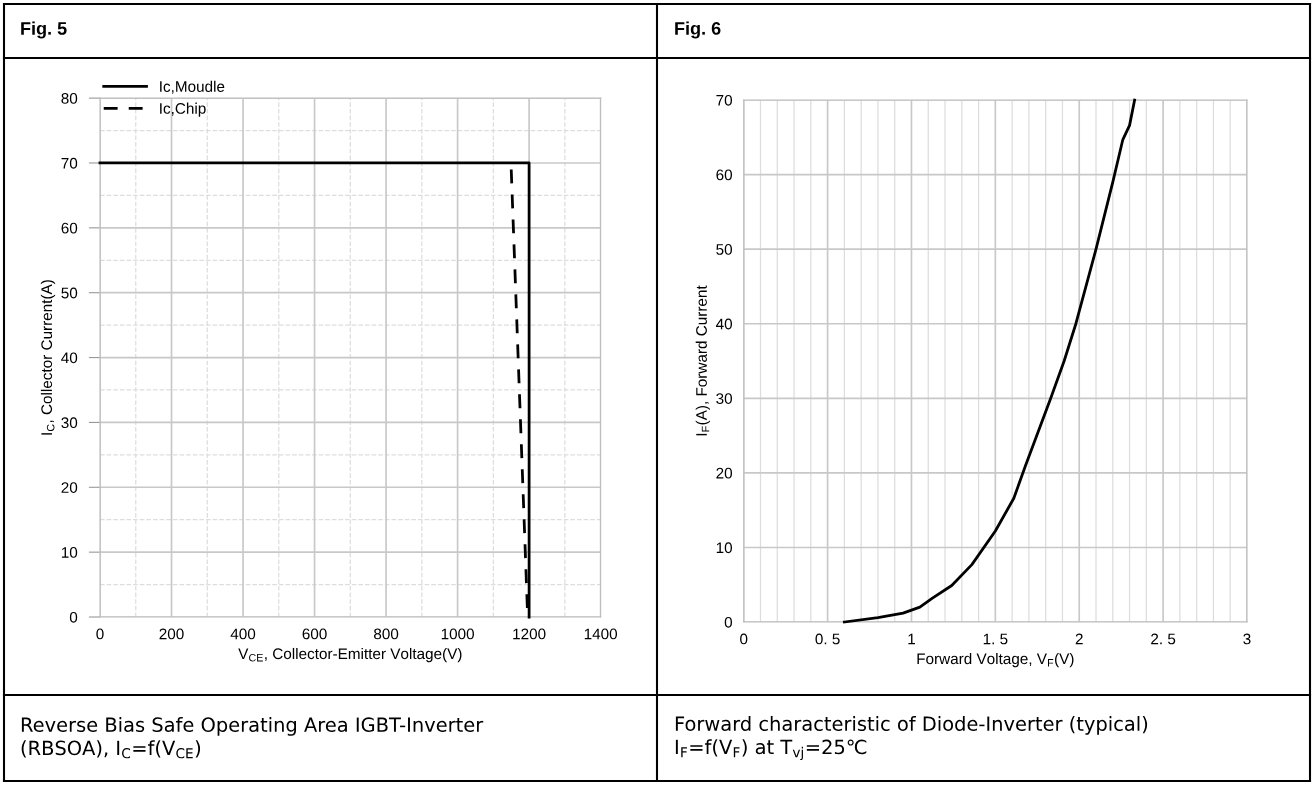 The image size is (1314, 785). What do you see at coordinates (827, 639) in the screenshot?
I see `x-tick-label: 0. 5` at bounding box center [827, 639].